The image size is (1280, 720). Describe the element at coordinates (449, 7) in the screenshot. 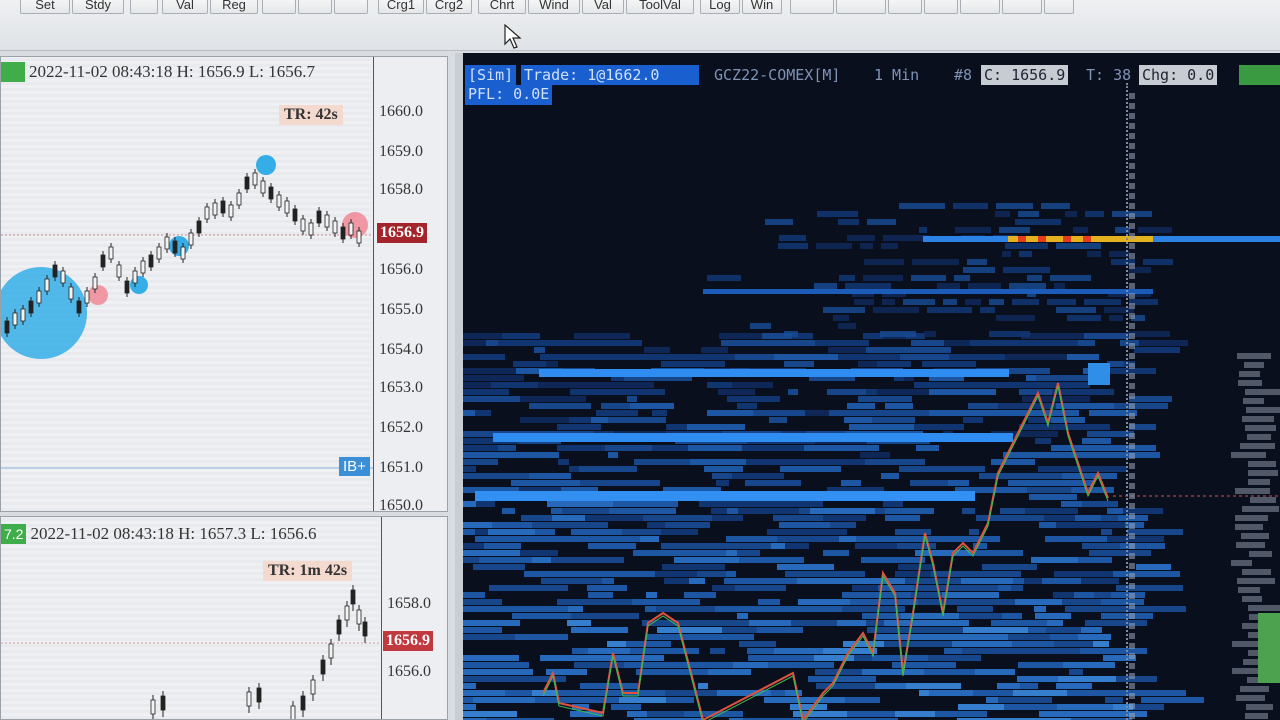

I see `toolbar-button-crg2: Crg2` at that location.